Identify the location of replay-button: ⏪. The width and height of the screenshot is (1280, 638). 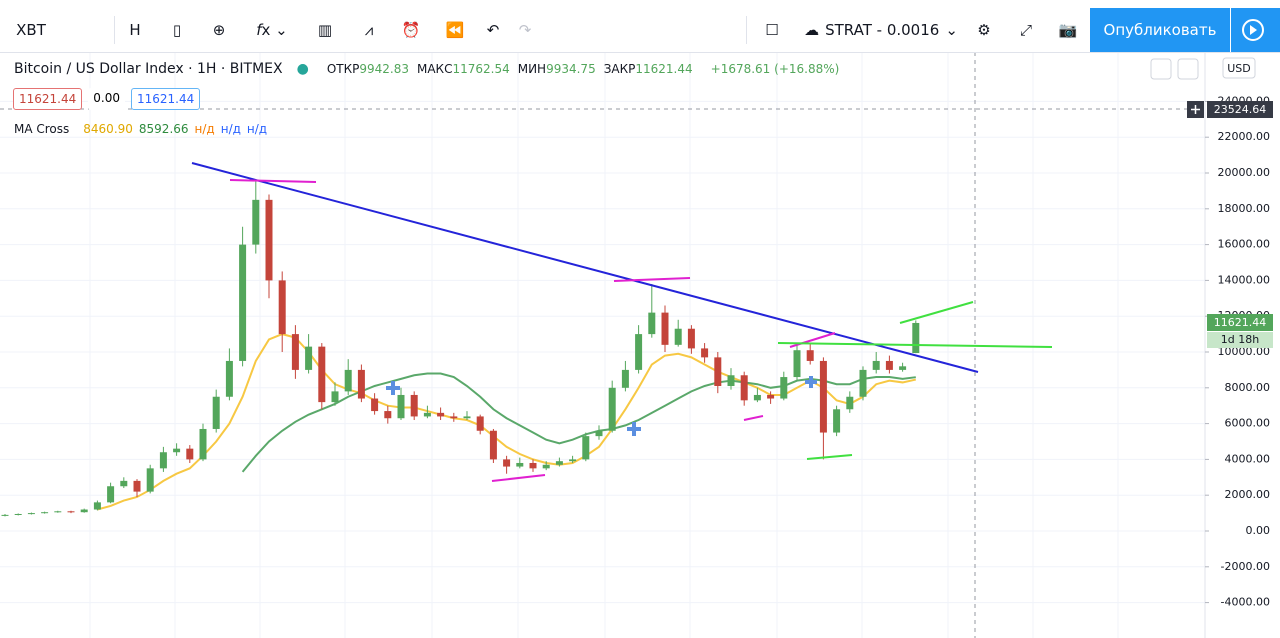
(455, 30).